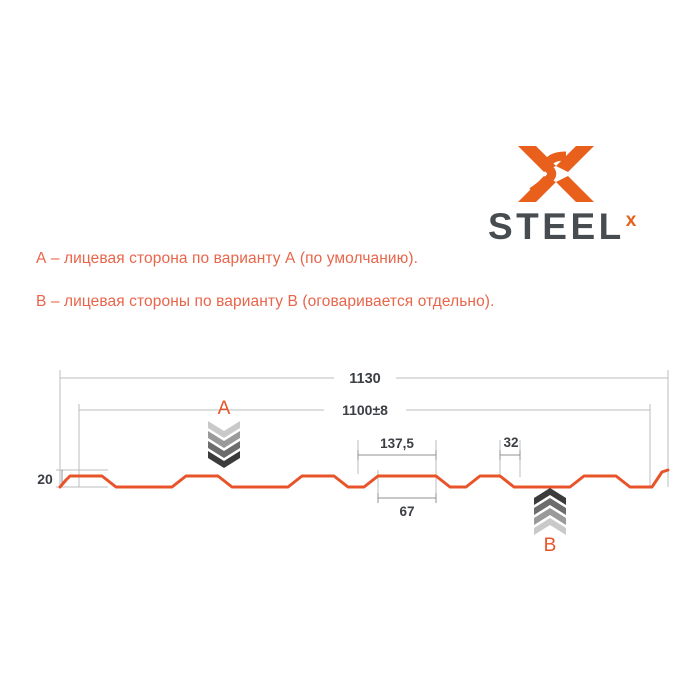 This screenshot has height=700, width=700. What do you see at coordinates (550, 545) in the screenshot?
I see `marker-side-b-letter: В` at bounding box center [550, 545].